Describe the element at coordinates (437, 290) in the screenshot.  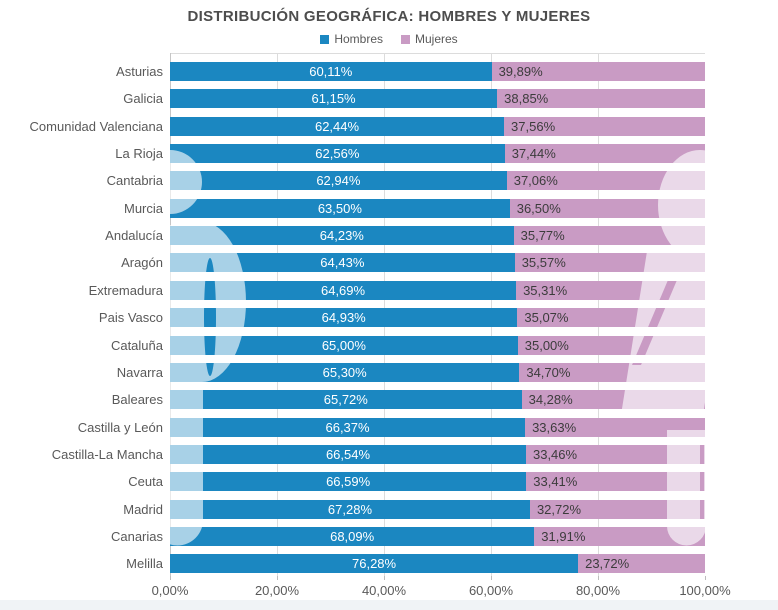
I see `bar-row: 64,69% 35,31%` at that location.